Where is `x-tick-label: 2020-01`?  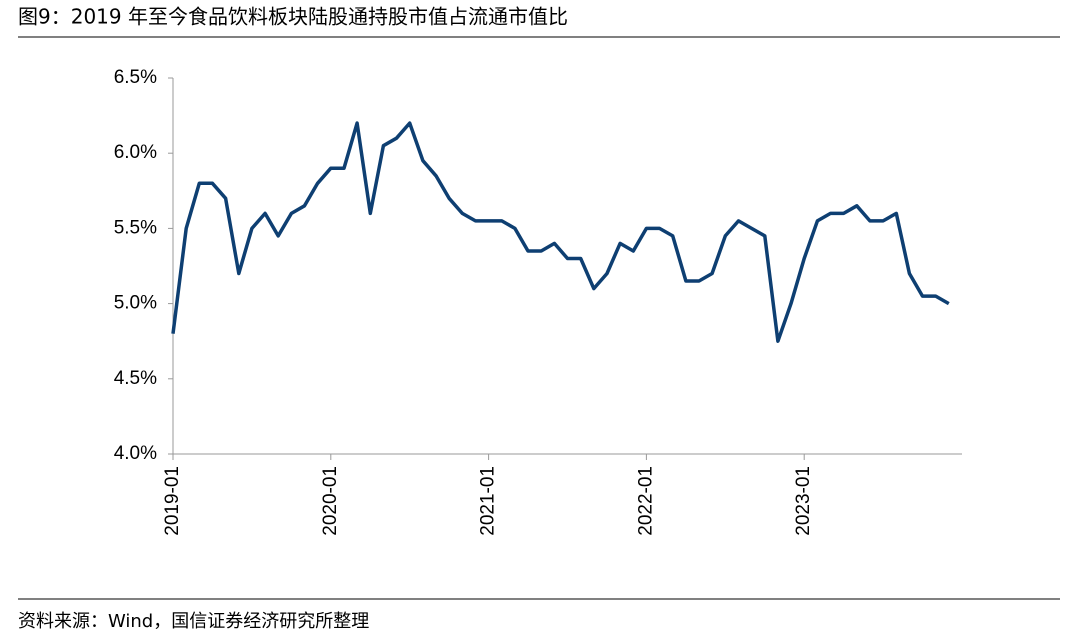 x-tick-label: 2020-01 is located at coordinates (330, 501).